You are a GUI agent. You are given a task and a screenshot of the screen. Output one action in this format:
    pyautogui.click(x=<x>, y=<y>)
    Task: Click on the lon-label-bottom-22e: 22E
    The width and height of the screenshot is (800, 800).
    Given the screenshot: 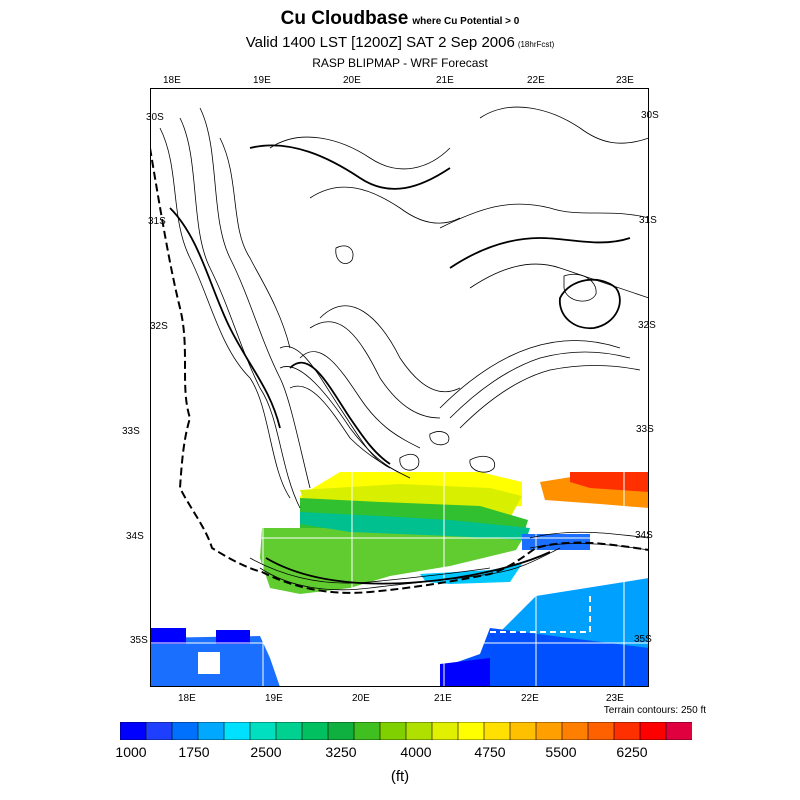 What is the action you would take?
    pyautogui.click(x=530, y=698)
    